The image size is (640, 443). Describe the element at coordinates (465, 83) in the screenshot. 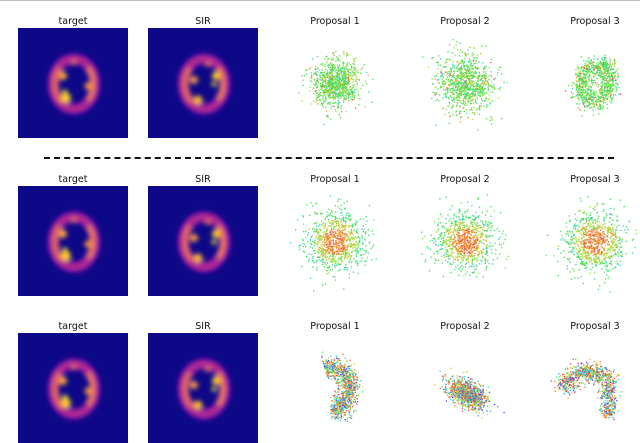

I see `scatter-plot` at that location.